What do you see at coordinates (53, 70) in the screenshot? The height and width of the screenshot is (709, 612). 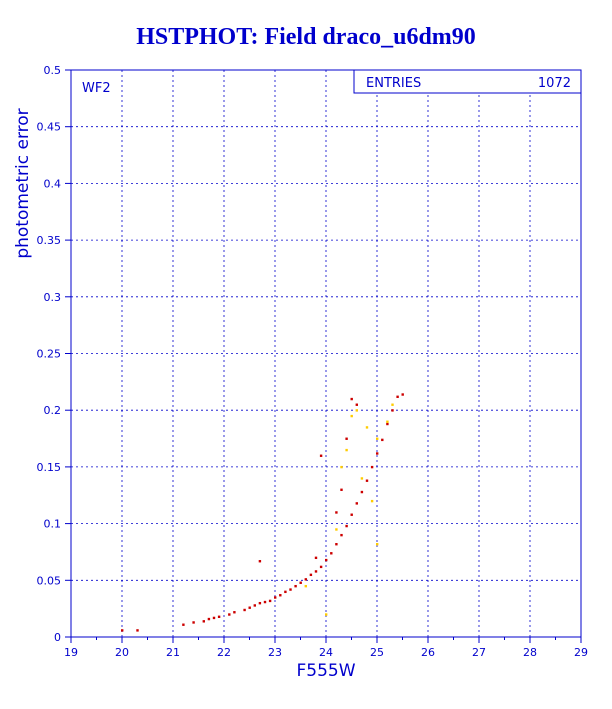 I see `y-tick-label: 0.5` at bounding box center [53, 70].